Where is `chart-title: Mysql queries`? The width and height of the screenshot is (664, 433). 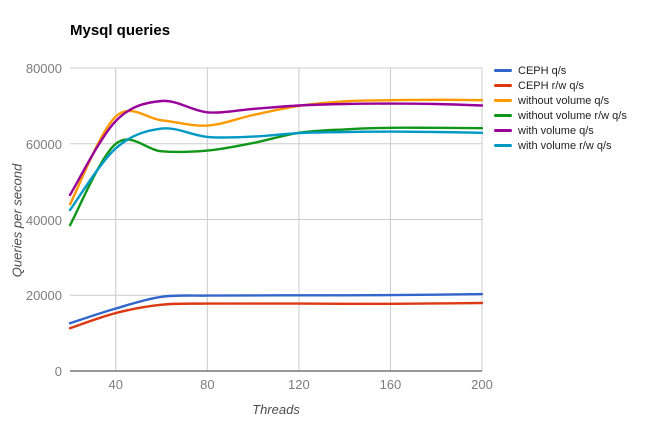 chart-title: Mysql queries is located at coordinates (120, 30).